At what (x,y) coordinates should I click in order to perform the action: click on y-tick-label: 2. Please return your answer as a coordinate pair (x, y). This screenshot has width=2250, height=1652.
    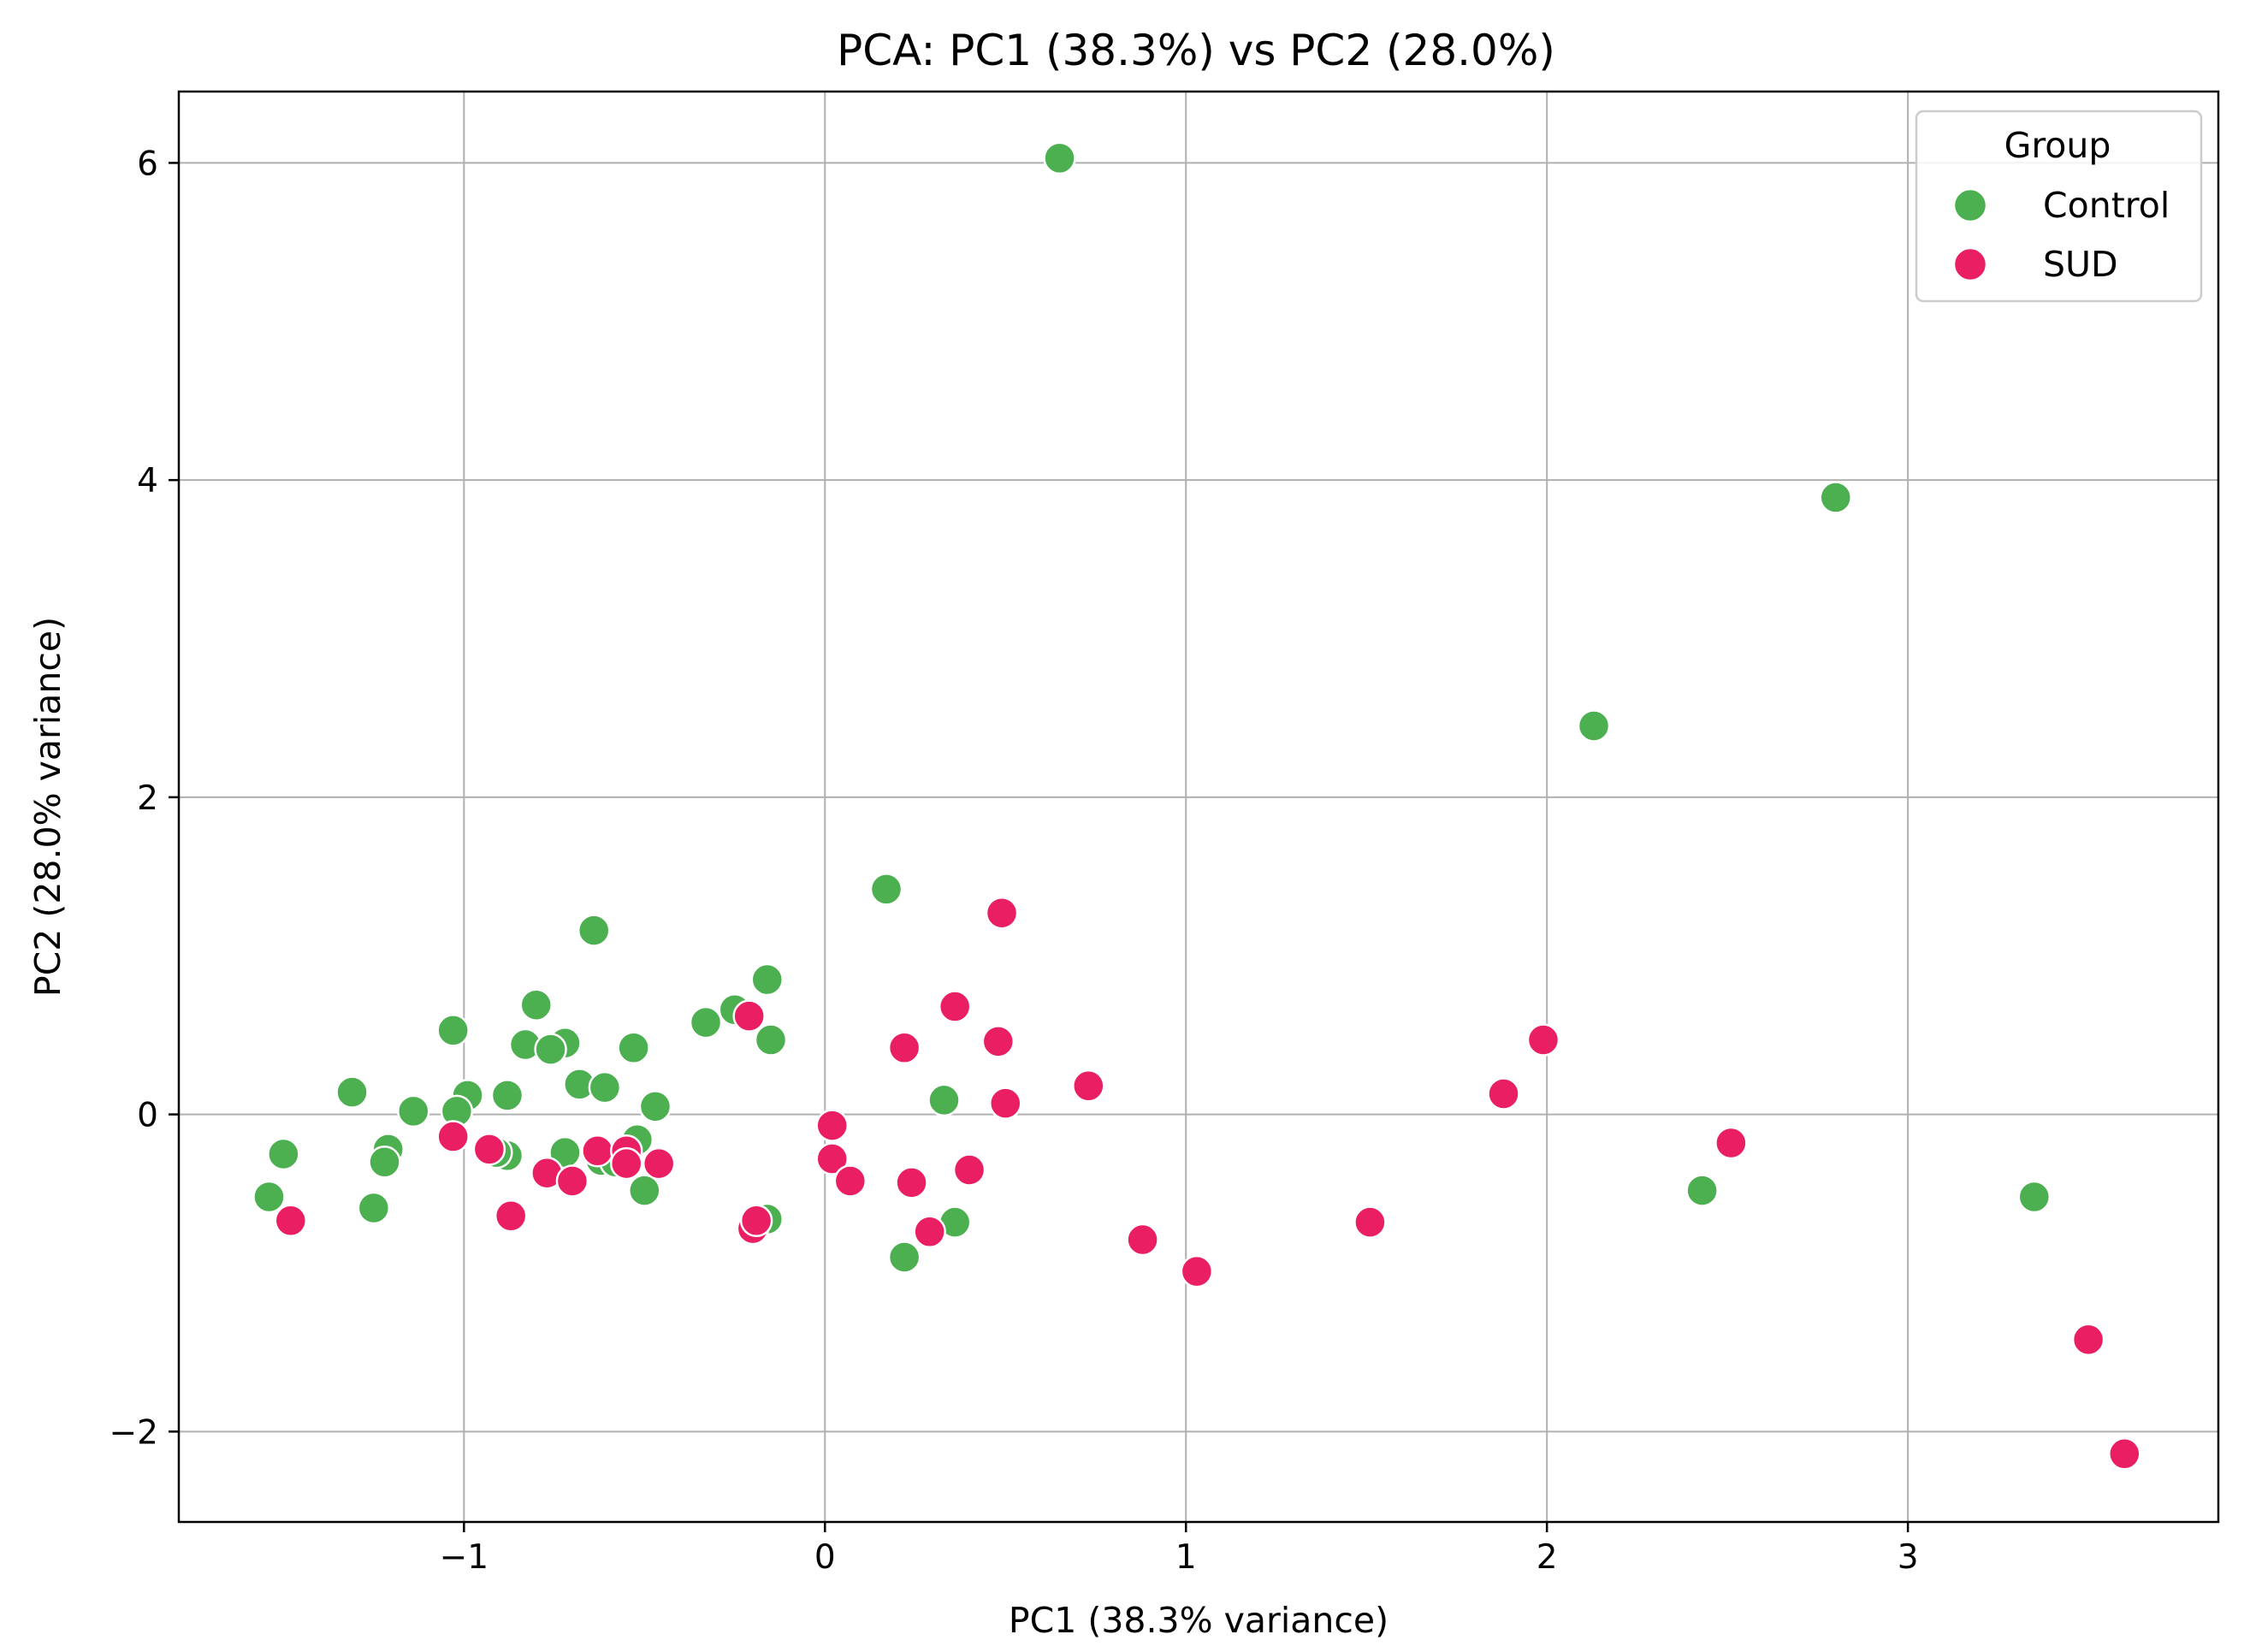
    Looking at the image, I should click on (147, 798).